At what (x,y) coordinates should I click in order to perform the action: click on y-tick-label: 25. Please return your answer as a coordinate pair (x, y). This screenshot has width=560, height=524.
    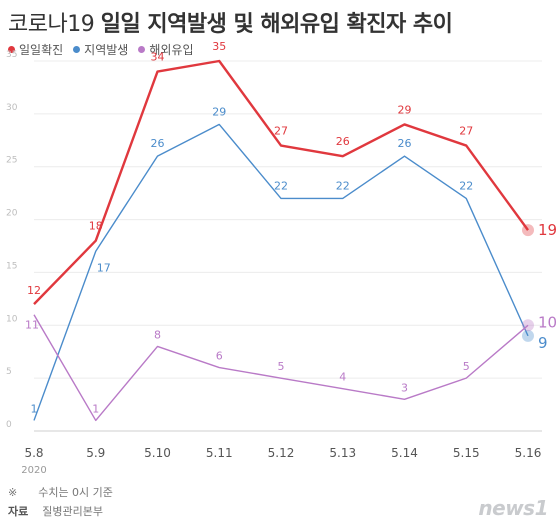
    Looking at the image, I should click on (11, 161).